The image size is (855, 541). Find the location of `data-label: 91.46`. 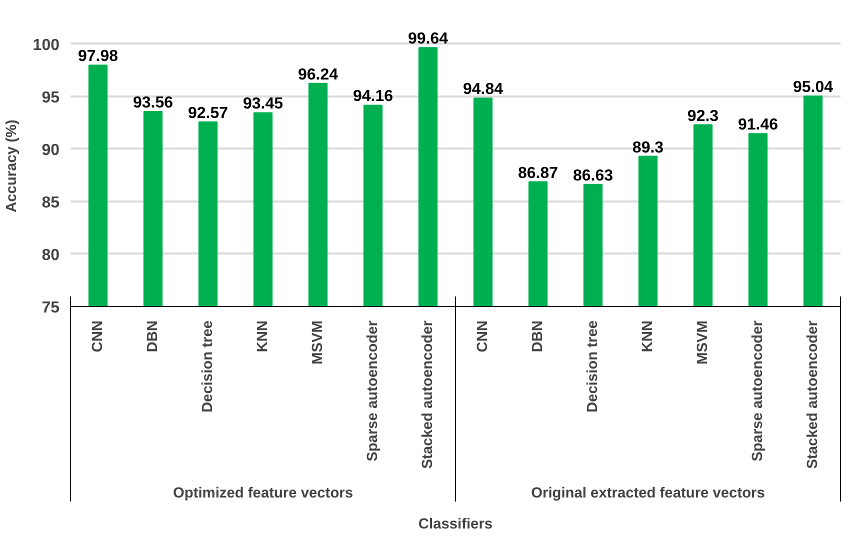

data-label: 91.46 is located at coordinates (758, 125).